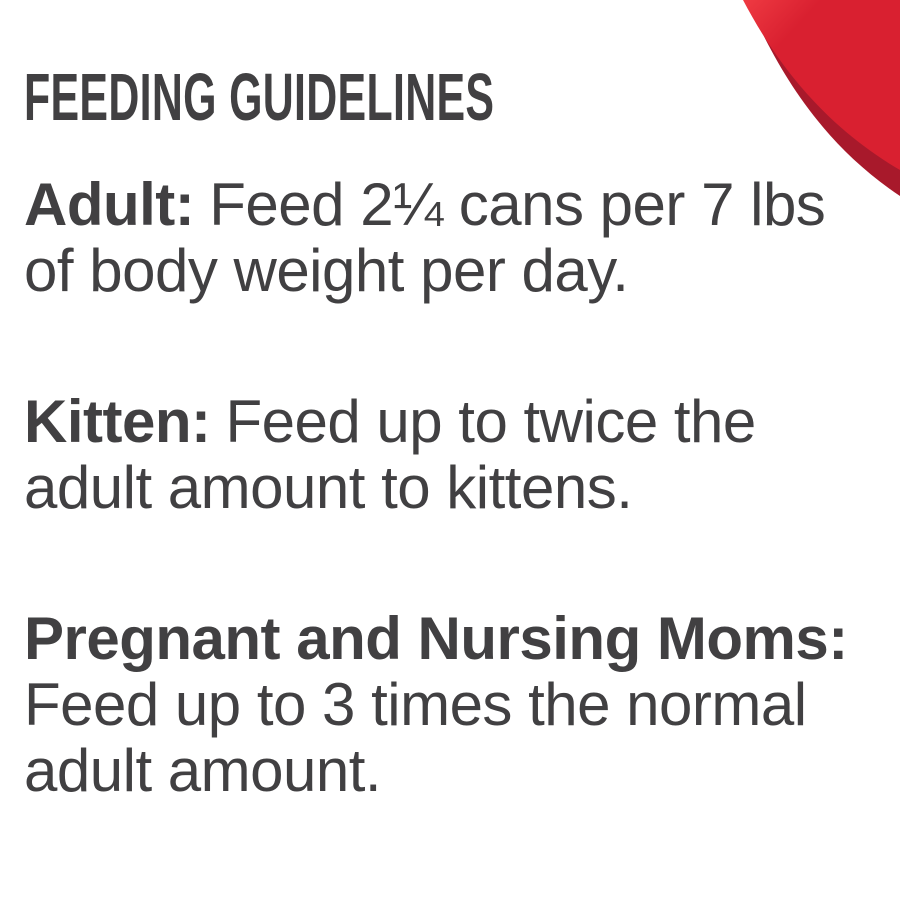 Image resolution: width=900 pixels, height=924 pixels. I want to click on section-text-line: Feed 2¼ cans per 7 lbs, so click(517, 204).